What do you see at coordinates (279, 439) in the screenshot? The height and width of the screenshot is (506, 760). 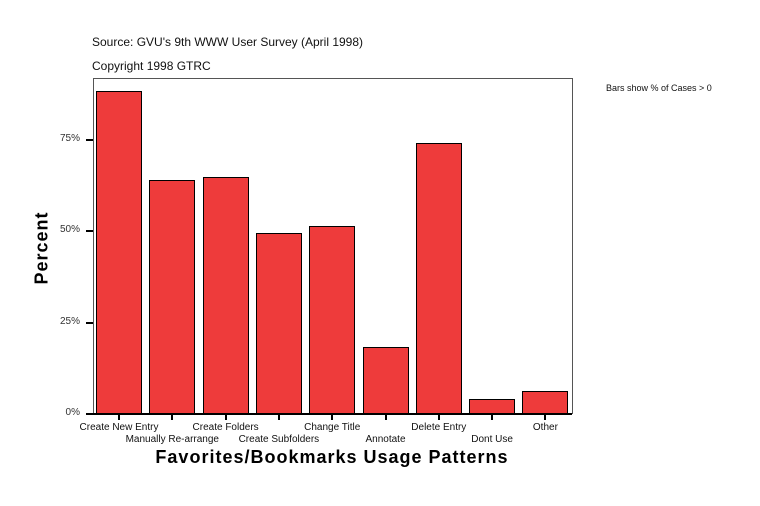 I see `x-tick-label: Create Subfolders` at bounding box center [279, 439].